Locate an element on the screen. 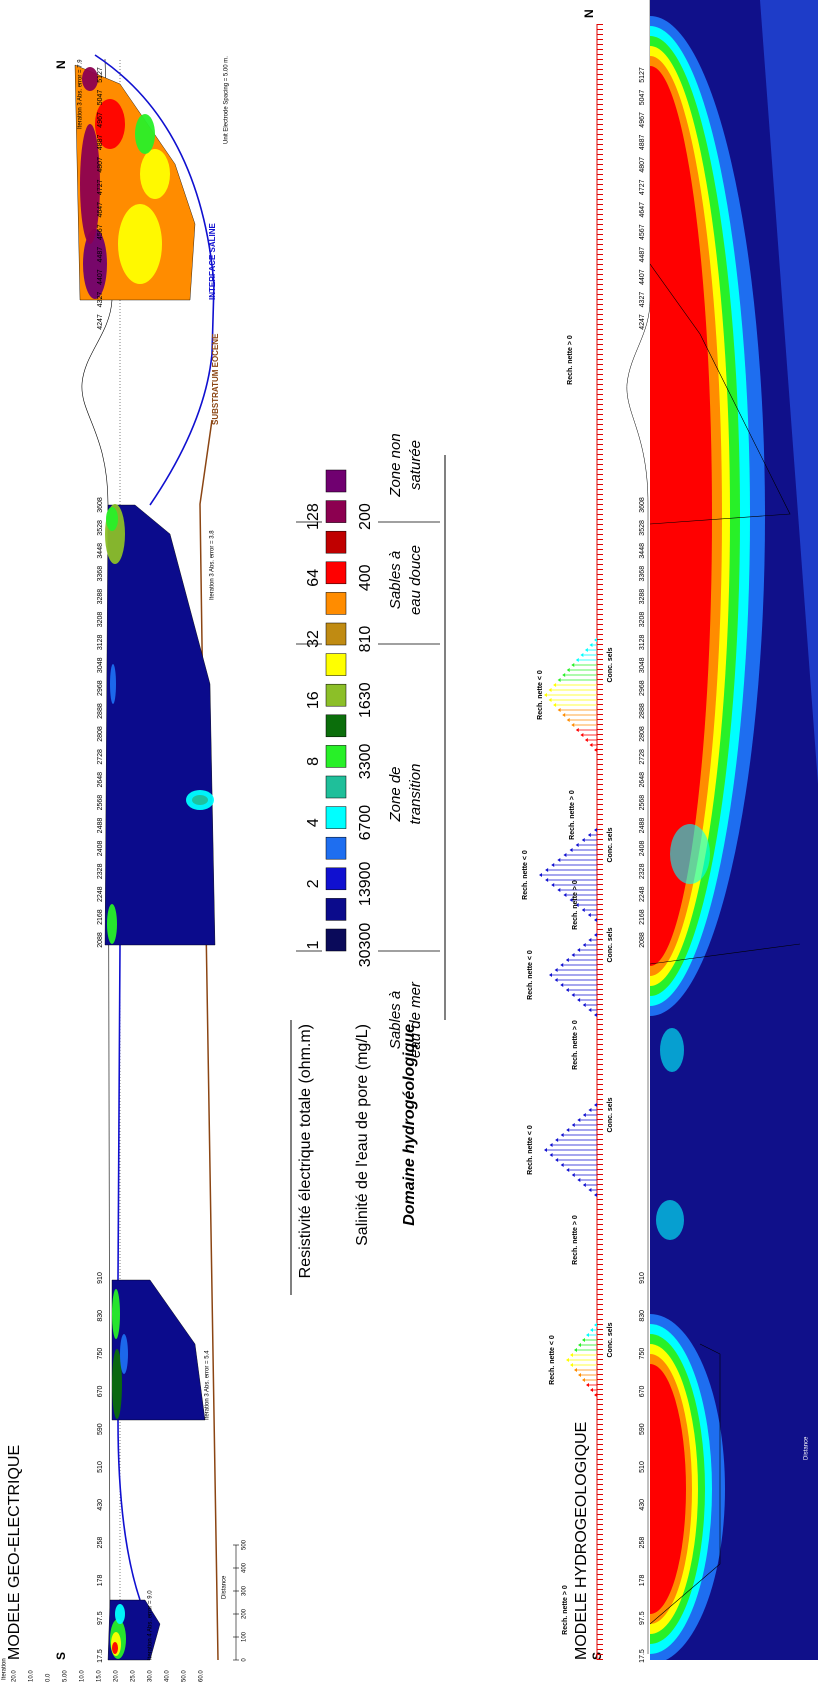  depth-title: Iteration is located at coordinates (5, 1669).